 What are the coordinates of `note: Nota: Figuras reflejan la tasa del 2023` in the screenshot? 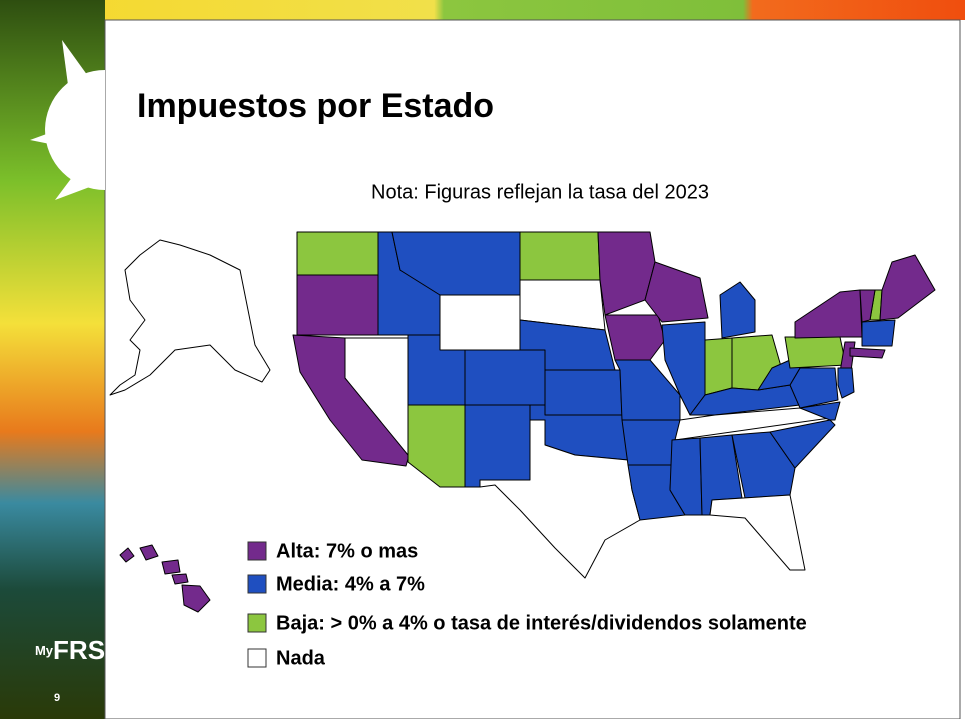 It's located at (540, 192).